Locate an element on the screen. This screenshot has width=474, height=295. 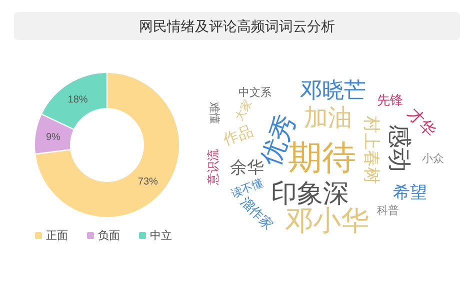
text: 科普 is located at coordinates (388, 210).